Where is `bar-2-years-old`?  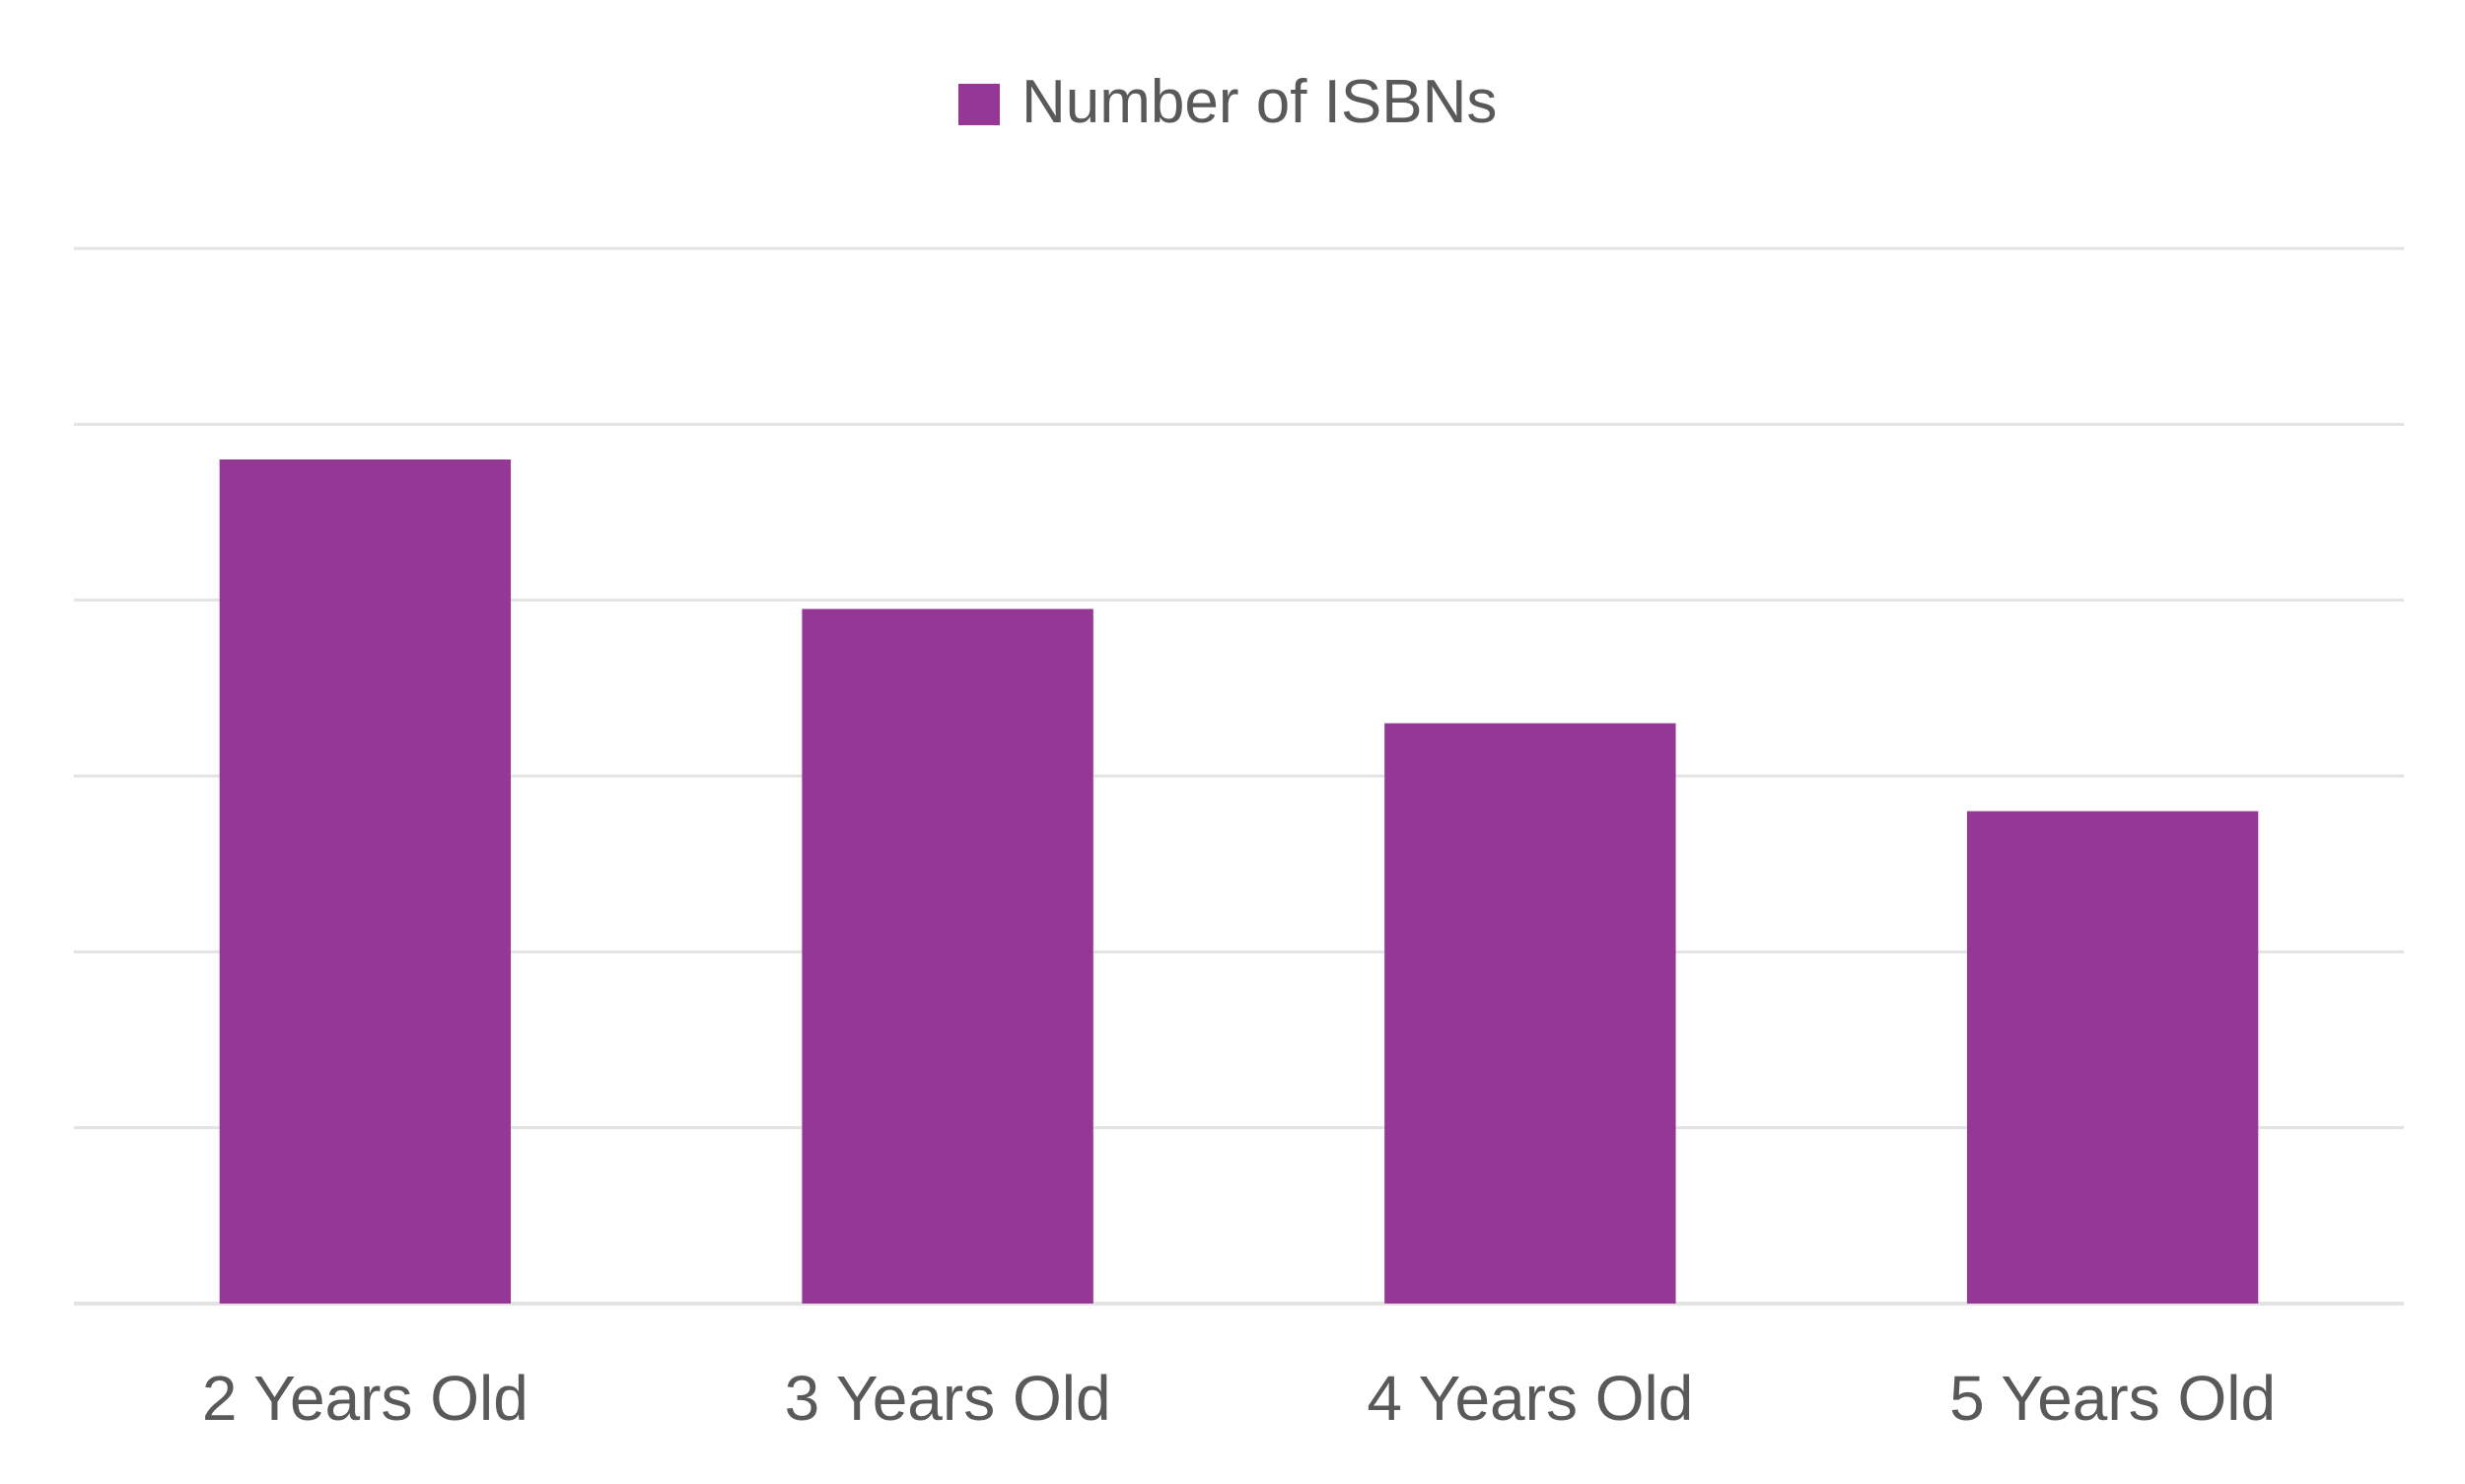
bar-2-years-old is located at coordinates (366, 881).